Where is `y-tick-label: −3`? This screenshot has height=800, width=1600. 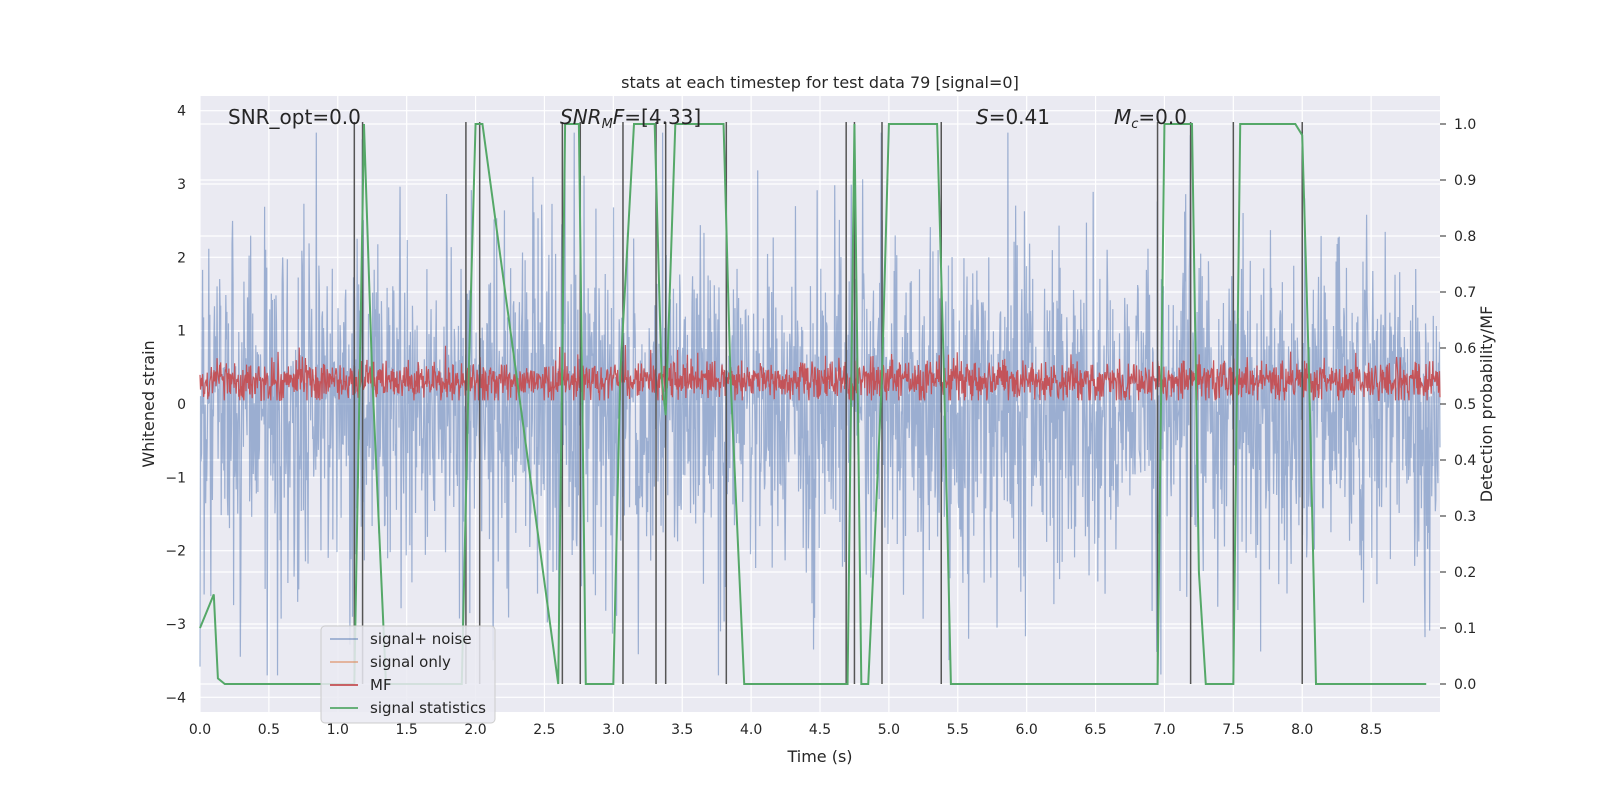
y-tick-label: −3 is located at coordinates (175, 625).